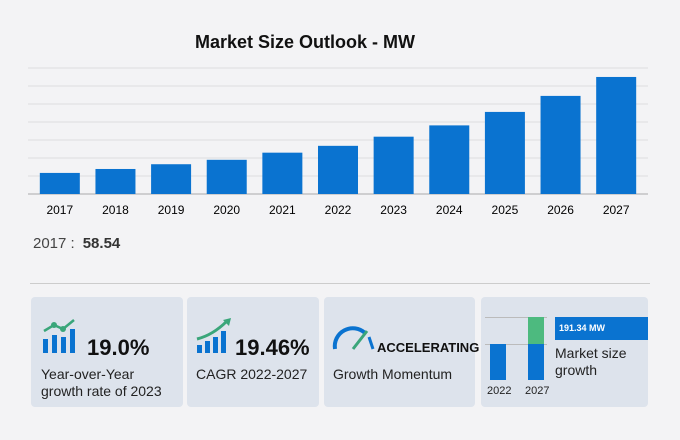 This screenshot has height=440, width=680. I want to click on bar-2024, so click(449, 159).